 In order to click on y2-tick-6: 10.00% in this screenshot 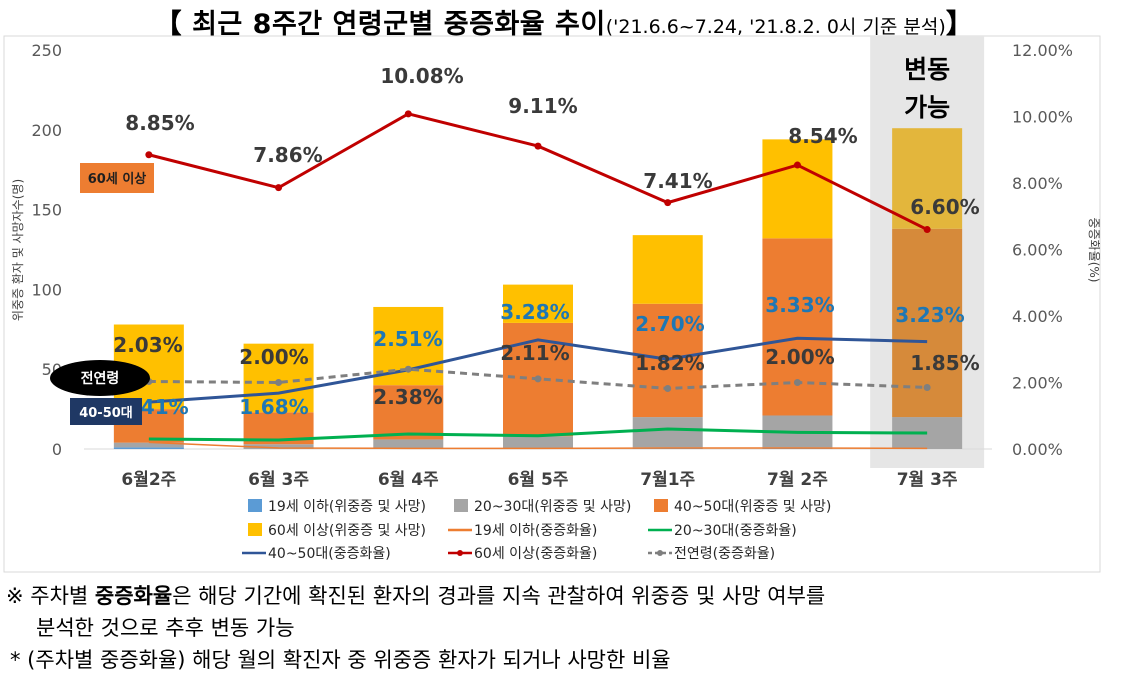, I will do `click(1042, 117)`.